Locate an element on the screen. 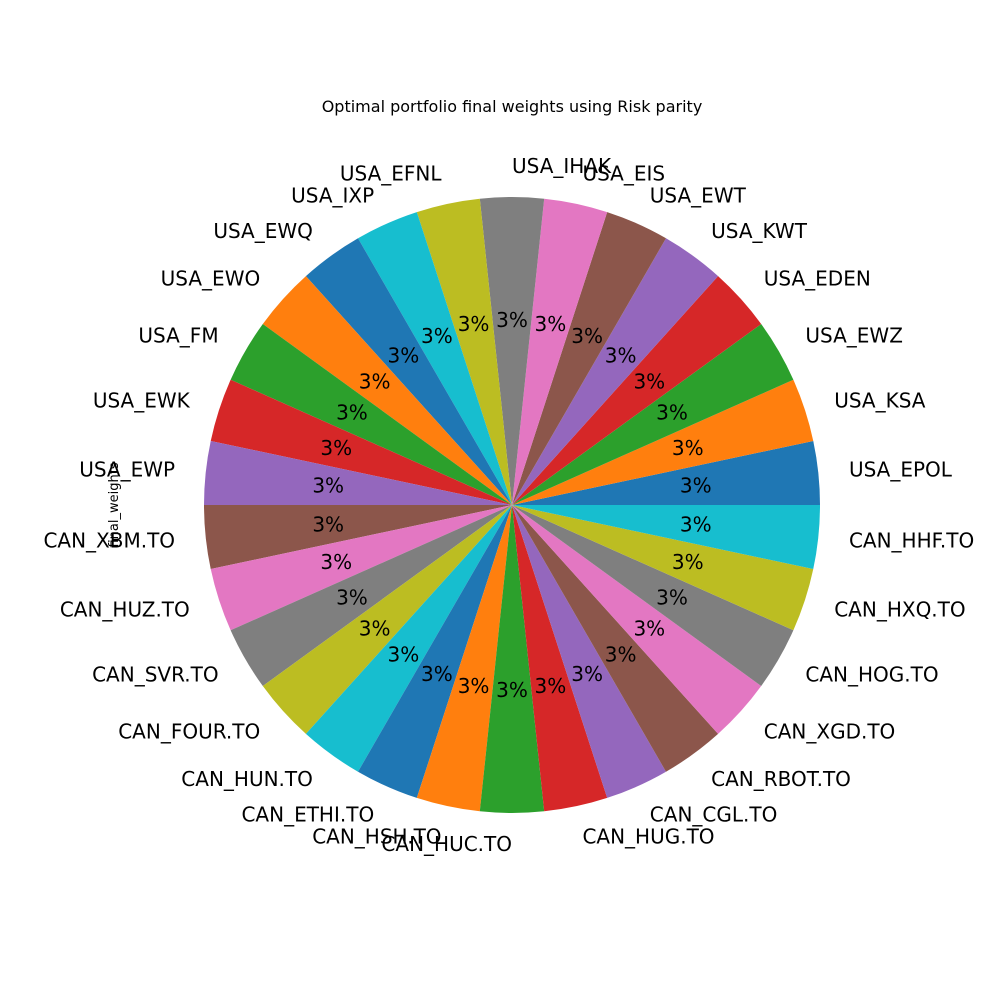 The height and width of the screenshot is (1000, 1000). pie-wedge-can-xbm-to is located at coordinates (358, 537).